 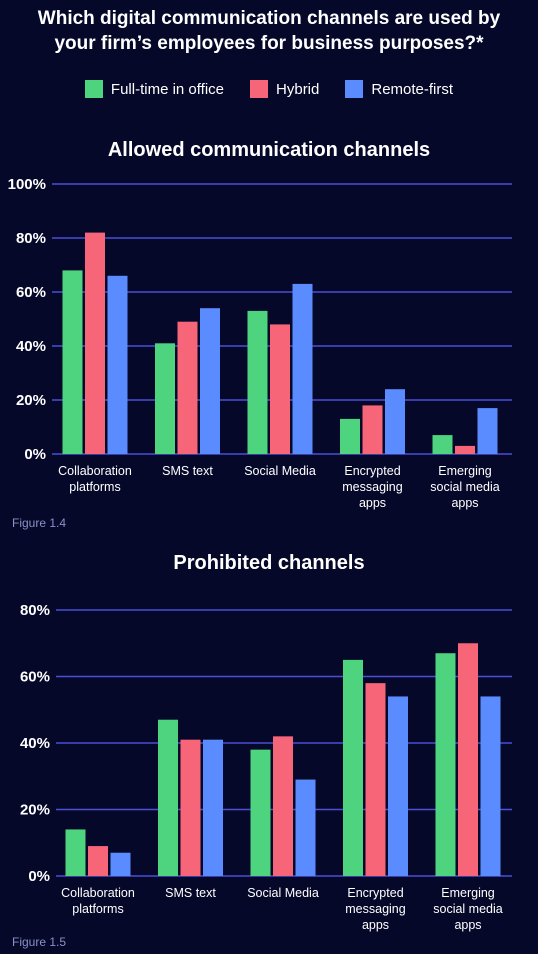 I want to click on chart-title-prohibited: Prohibited channels, so click(x=269, y=563).